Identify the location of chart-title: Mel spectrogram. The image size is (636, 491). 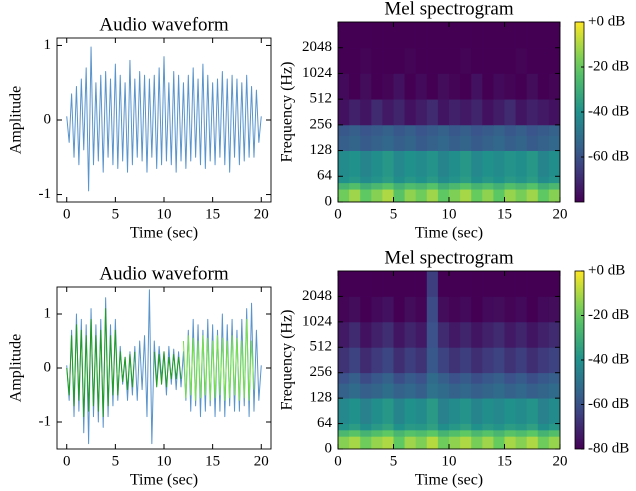
(448, 9).